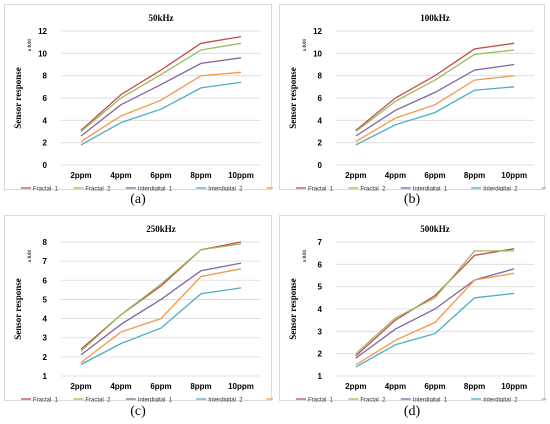 This screenshot has width=550, height=424. What do you see at coordinates (155, 400) in the screenshot?
I see `legend-label: Interdigital_1` at bounding box center [155, 400].